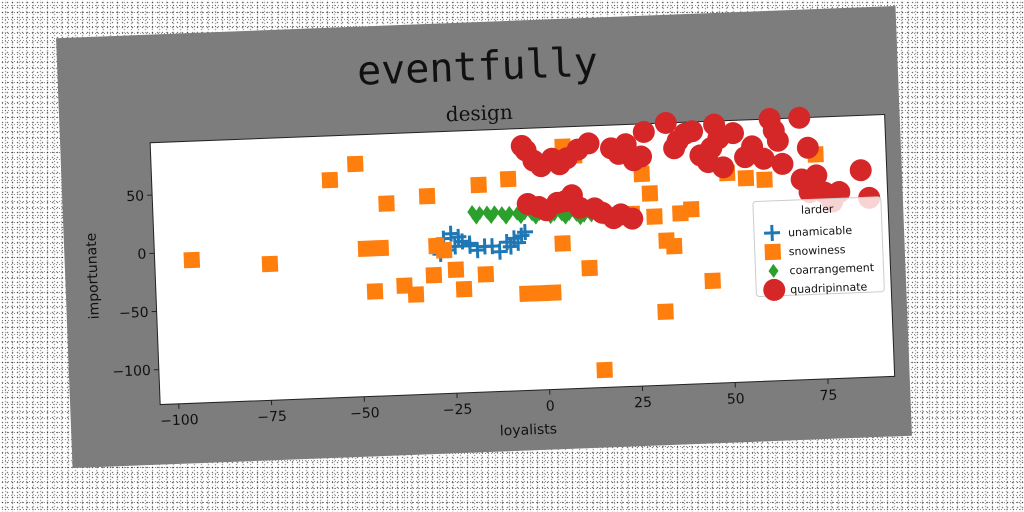  Describe the element at coordinates (179, 420) in the screenshot. I see `x-tick-label: −100` at that location.